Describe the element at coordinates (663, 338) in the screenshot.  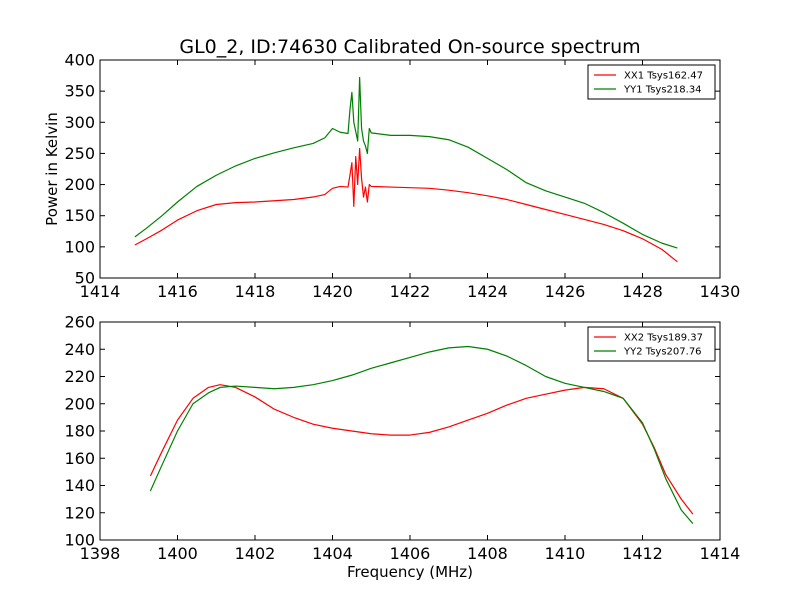
I see `legend-label-1: XX2 Tsys189.37` at that location.